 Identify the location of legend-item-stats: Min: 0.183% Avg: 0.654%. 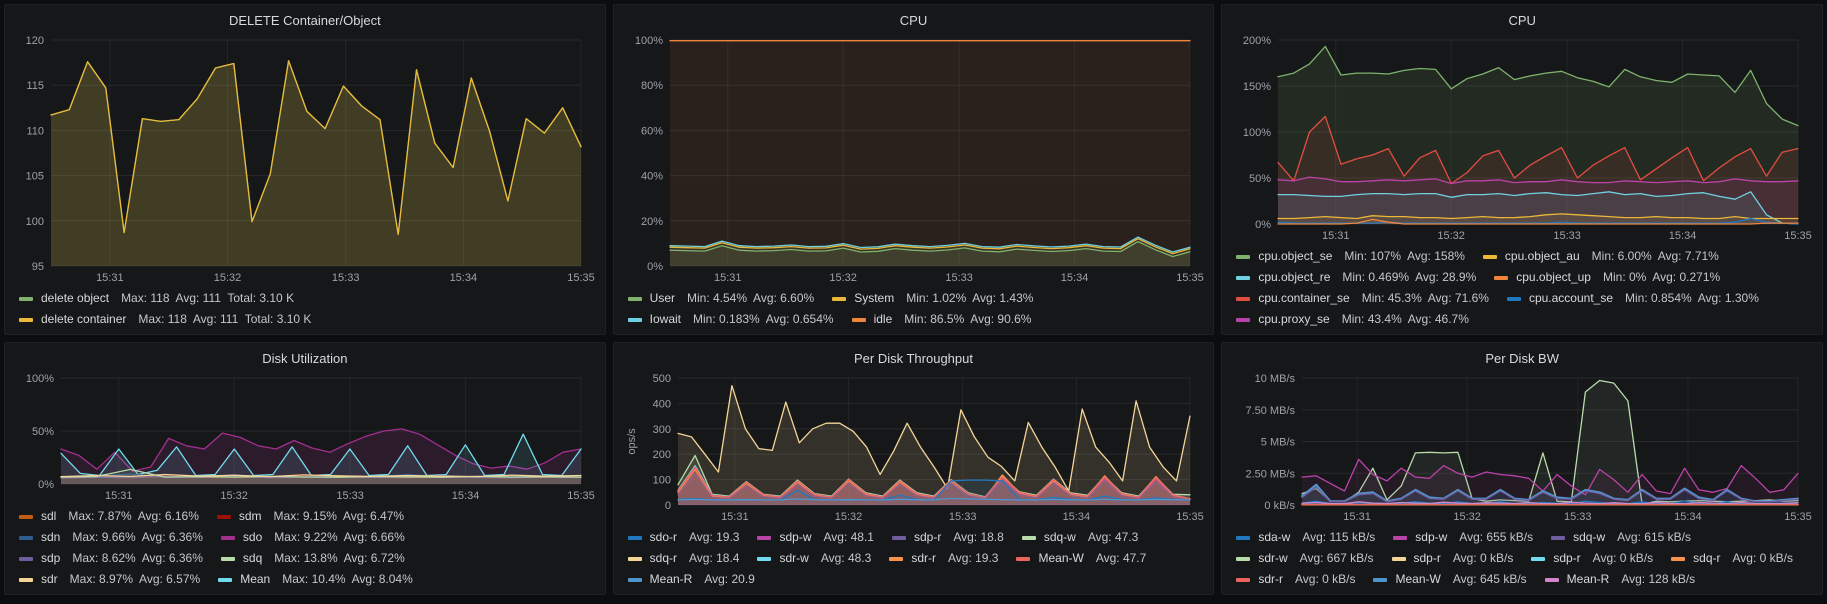
(763, 319).